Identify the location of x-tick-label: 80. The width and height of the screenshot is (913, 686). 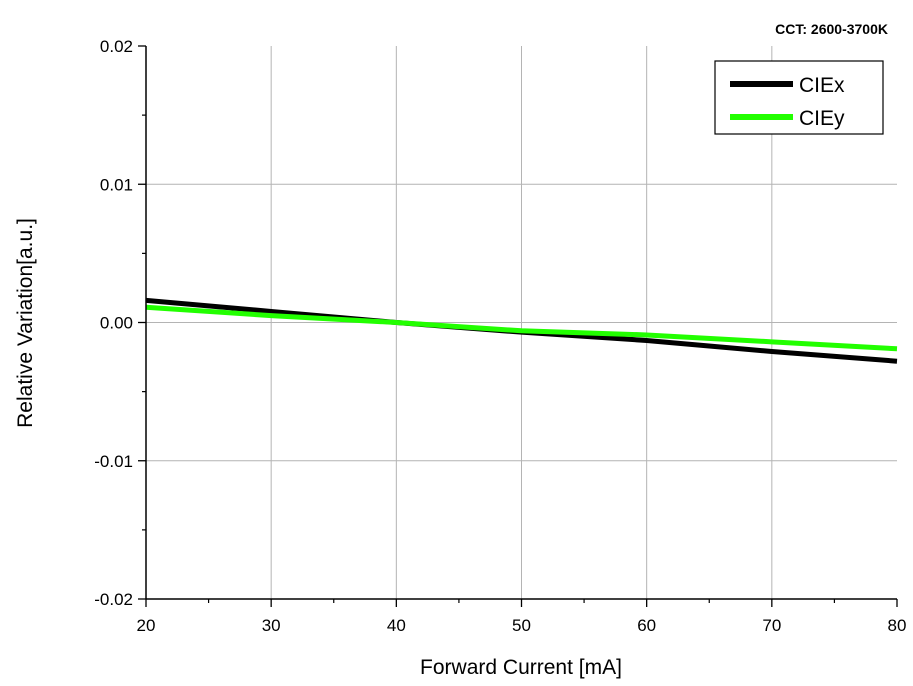
(897, 625).